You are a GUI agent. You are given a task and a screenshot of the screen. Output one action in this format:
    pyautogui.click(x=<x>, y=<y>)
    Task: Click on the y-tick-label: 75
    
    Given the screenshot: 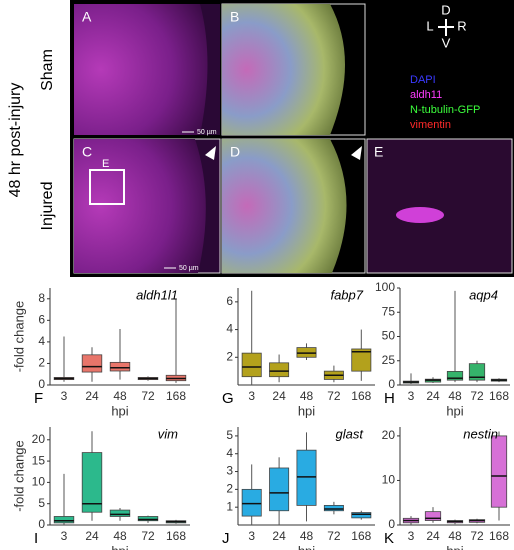 What is the action you would take?
    pyautogui.click(x=389, y=311)
    